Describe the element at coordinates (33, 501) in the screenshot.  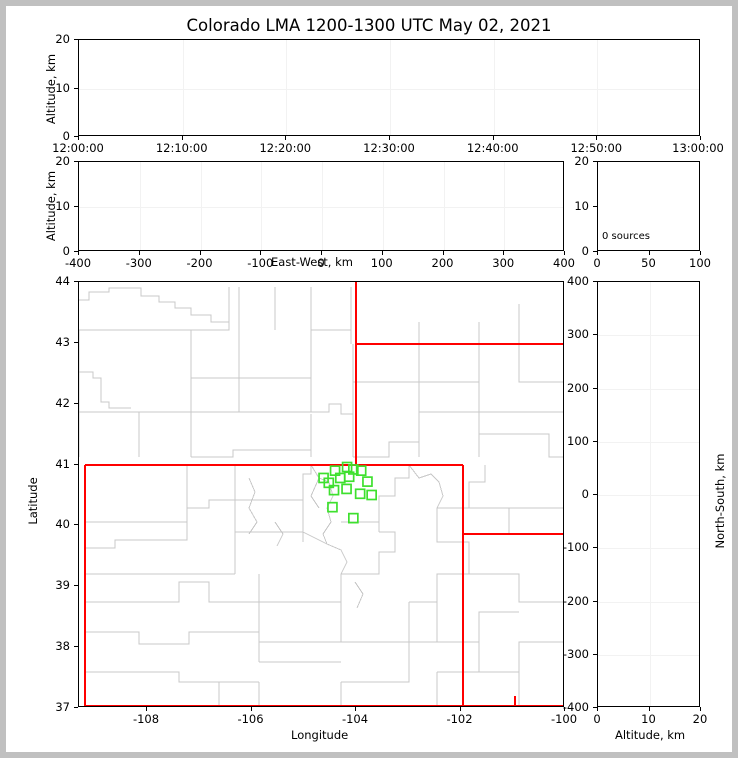
I see `axis-label-latitude: Latitude` at that location.